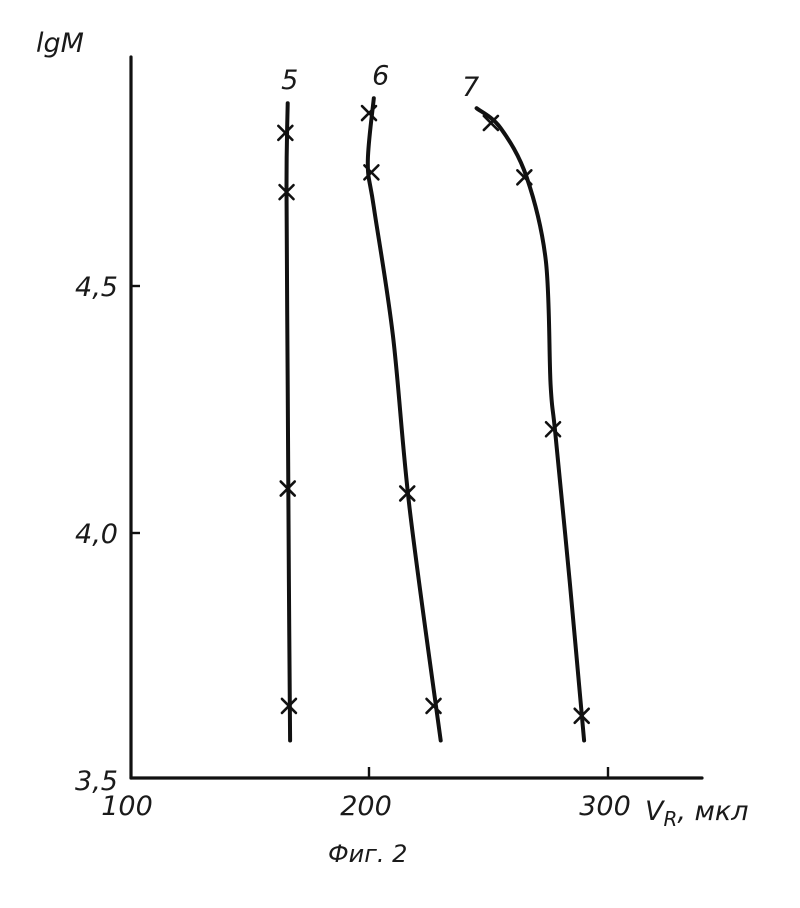 This screenshot has height=908, width=800. Describe the element at coordinates (366, 806) in the screenshot. I see `x-tick-label-200: 200` at that location.